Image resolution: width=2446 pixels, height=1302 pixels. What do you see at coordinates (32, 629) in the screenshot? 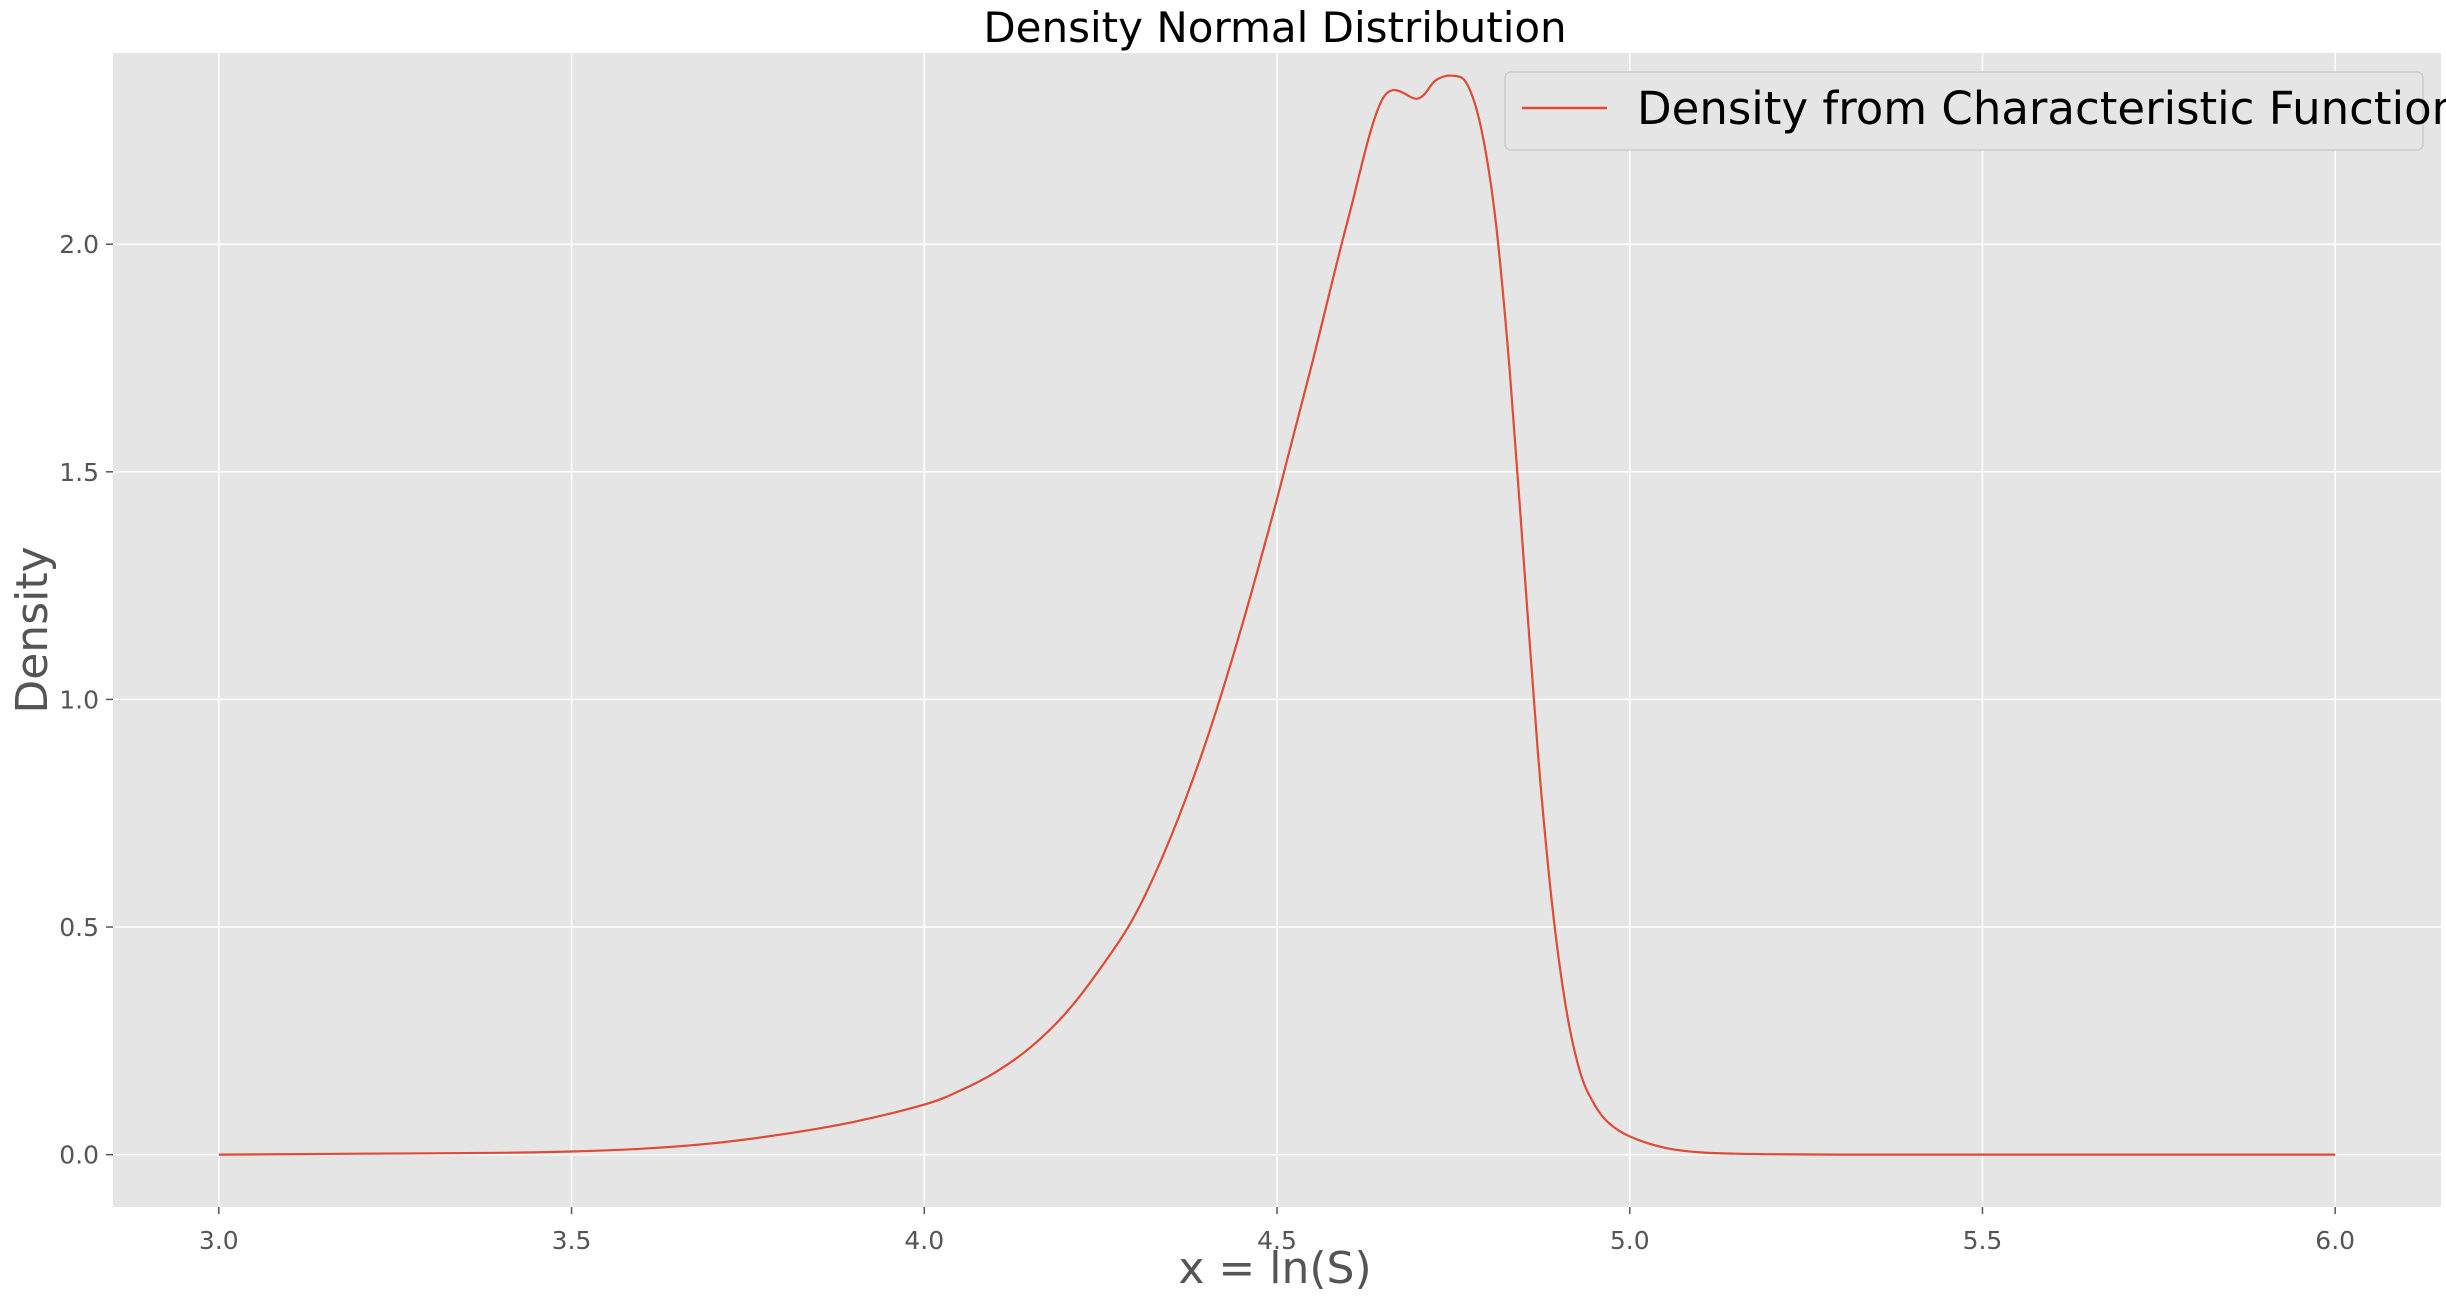
I see `y-axis-label: Density` at bounding box center [32, 629].